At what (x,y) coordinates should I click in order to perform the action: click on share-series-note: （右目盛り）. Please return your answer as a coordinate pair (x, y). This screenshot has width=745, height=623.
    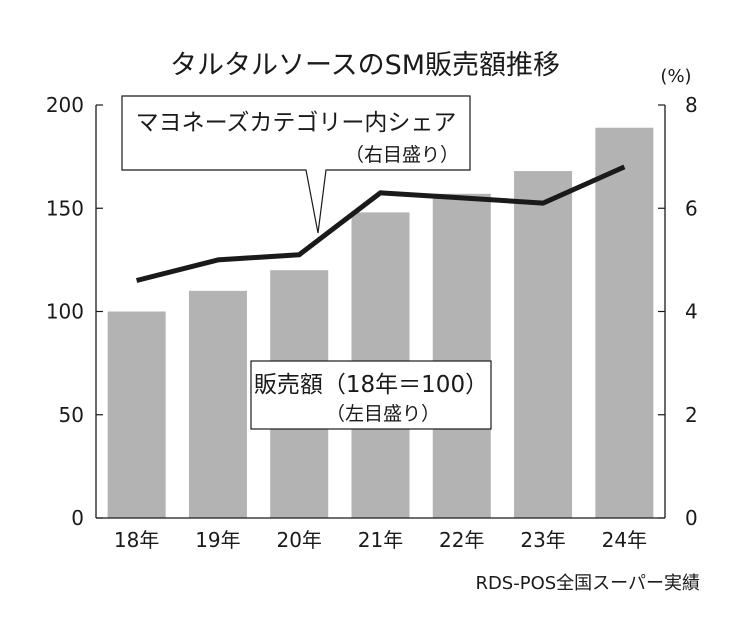
    Looking at the image, I should click on (402, 155).